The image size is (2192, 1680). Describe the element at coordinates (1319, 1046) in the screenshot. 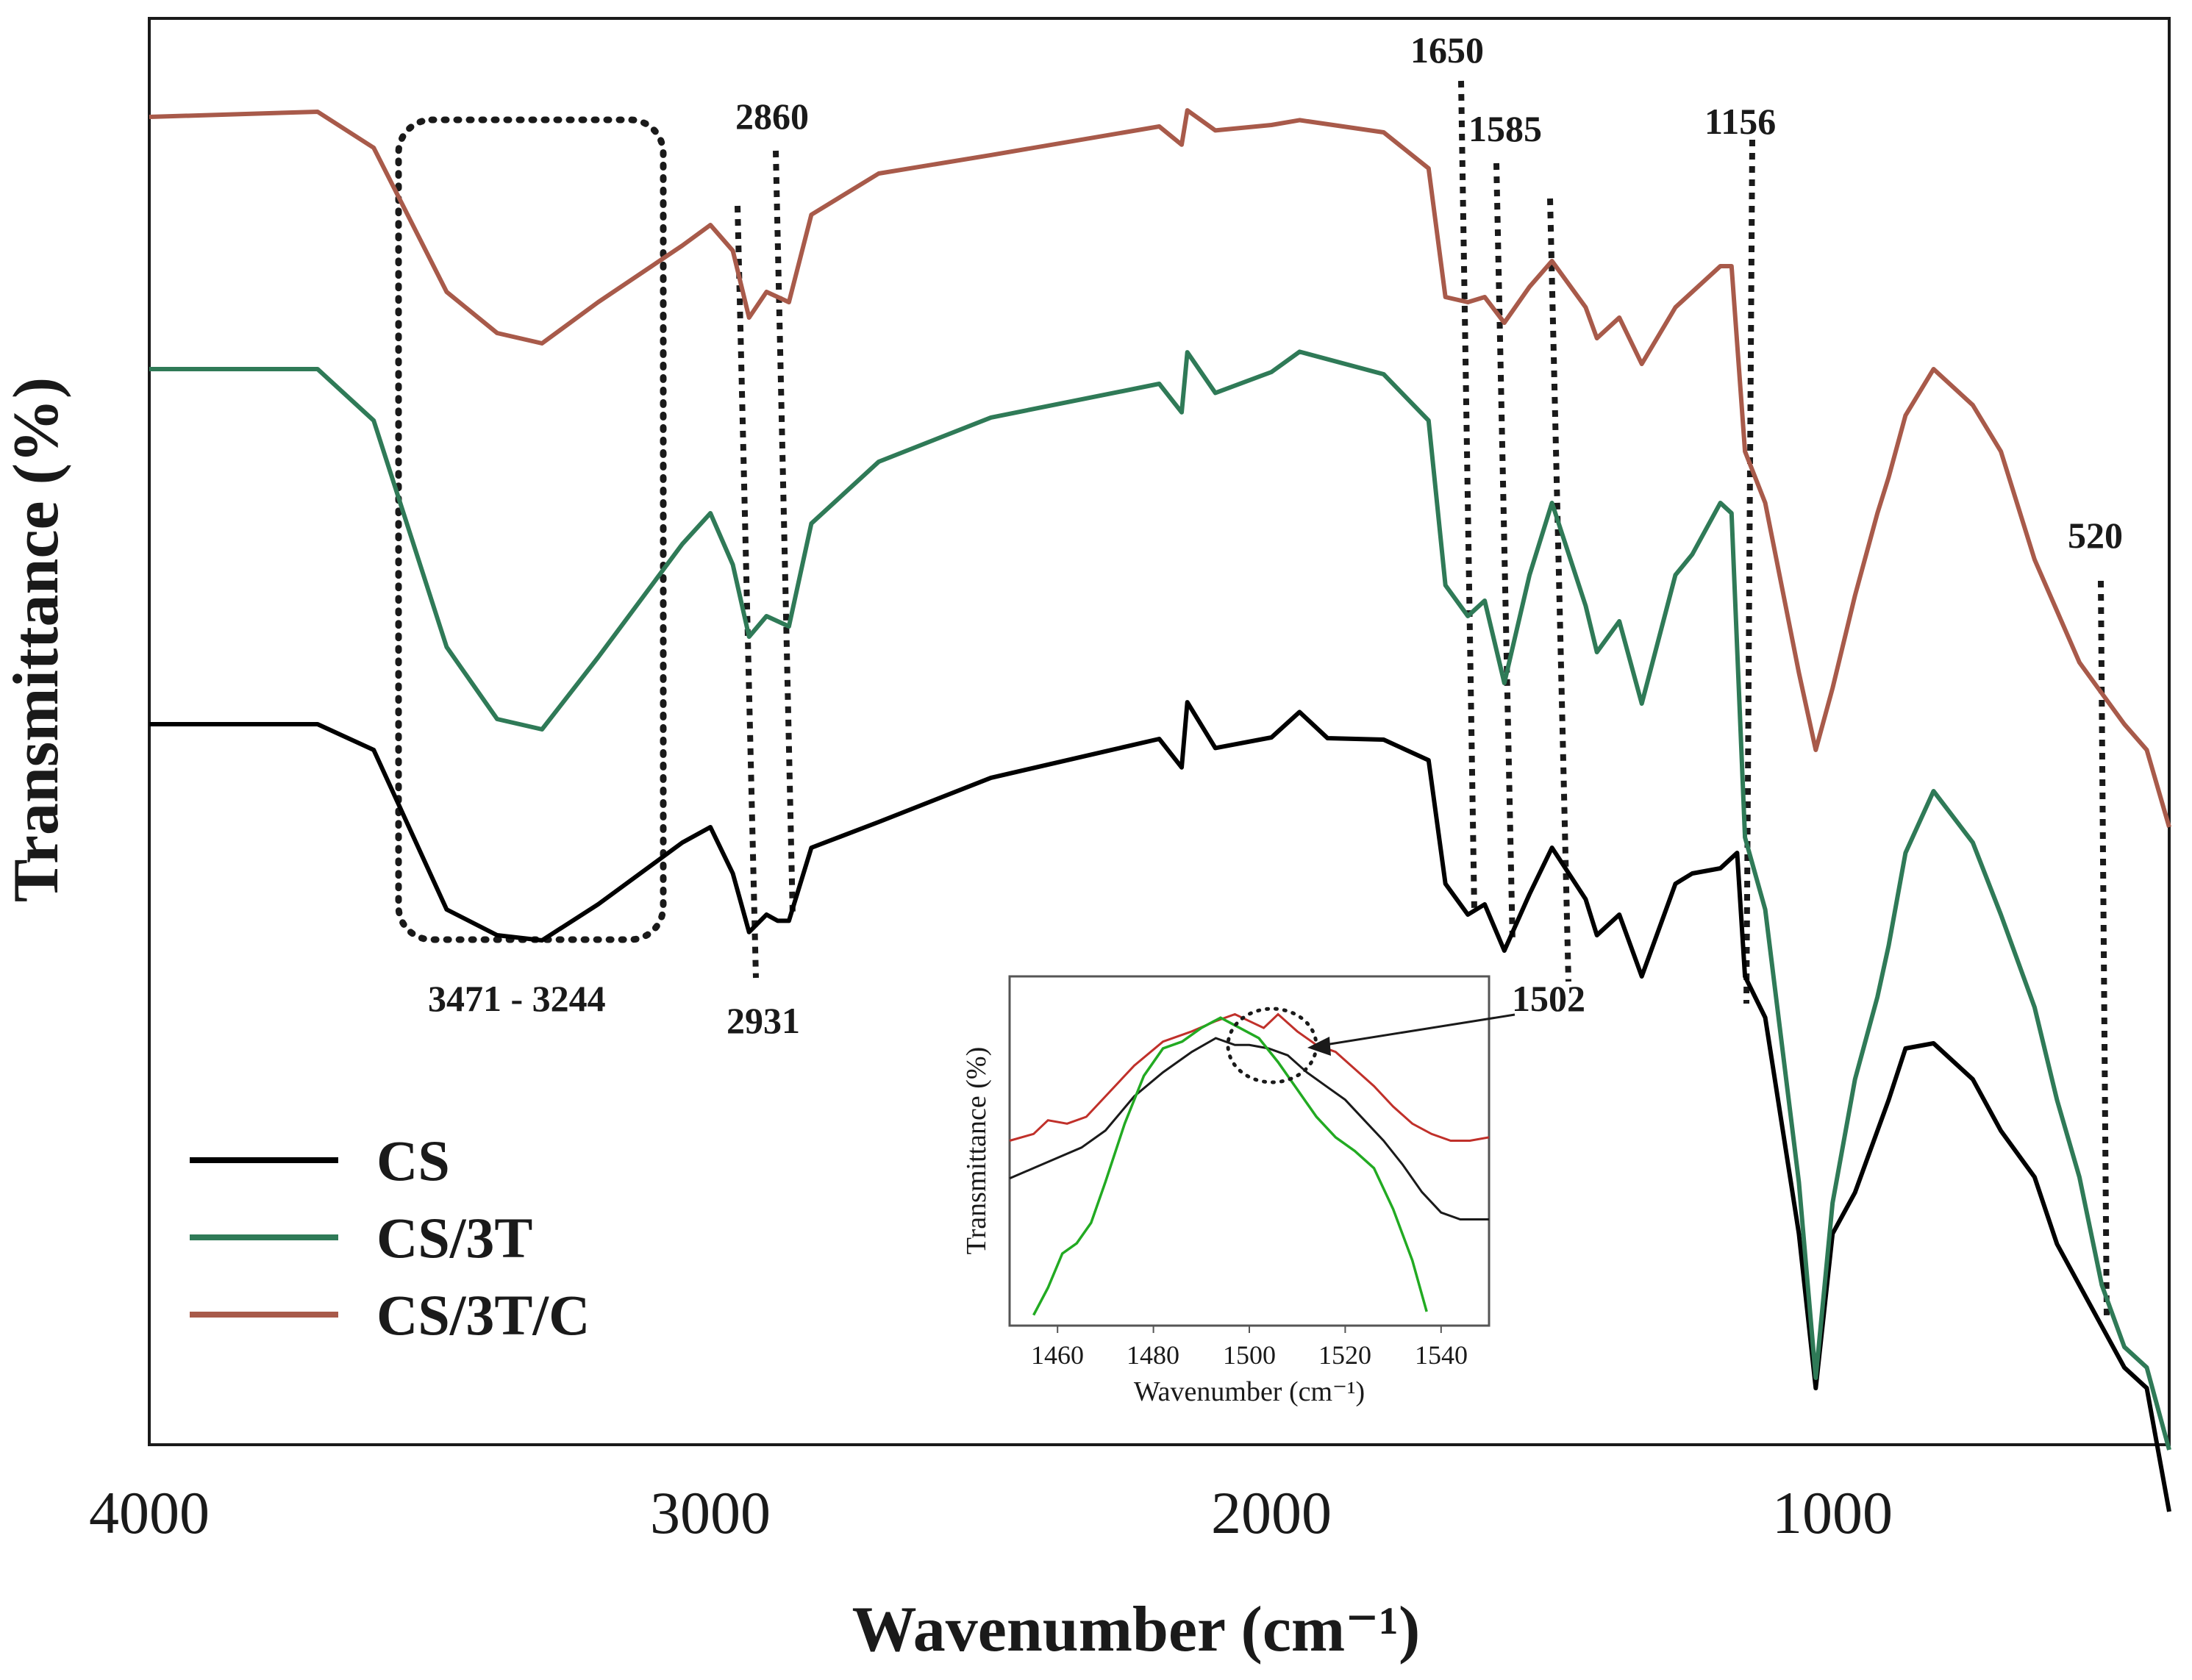

I see `inset-arrow-head` at that location.